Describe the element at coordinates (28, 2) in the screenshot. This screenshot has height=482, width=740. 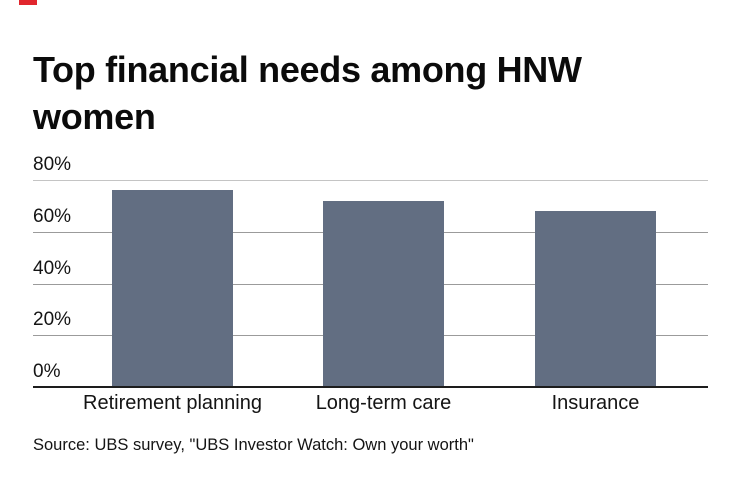
I see `brand-accent-dash` at that location.